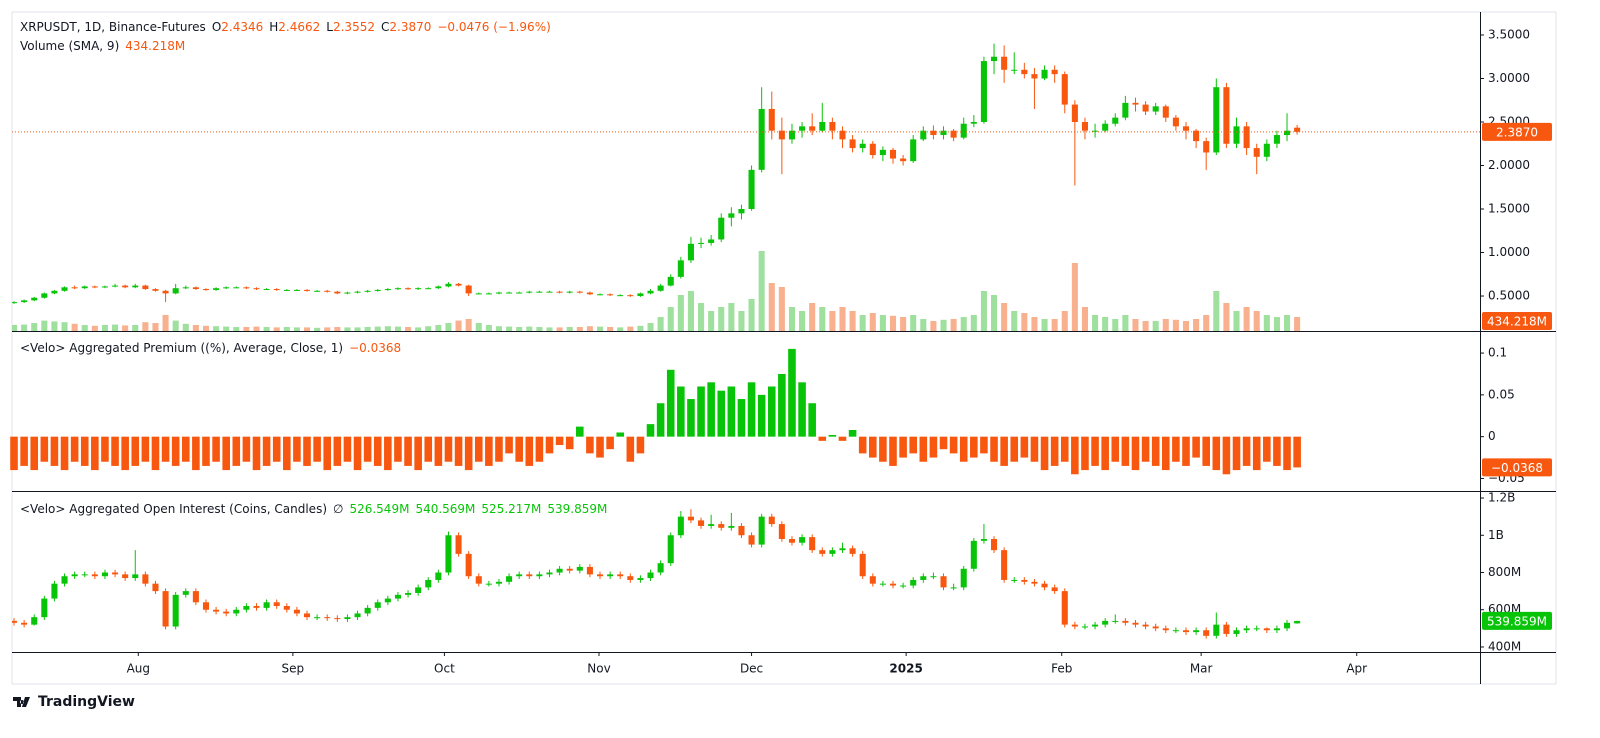 This screenshot has width=1600, height=738. Describe the element at coordinates (1356, 669) in the screenshot. I see `x-tick-label: Apr` at that location.